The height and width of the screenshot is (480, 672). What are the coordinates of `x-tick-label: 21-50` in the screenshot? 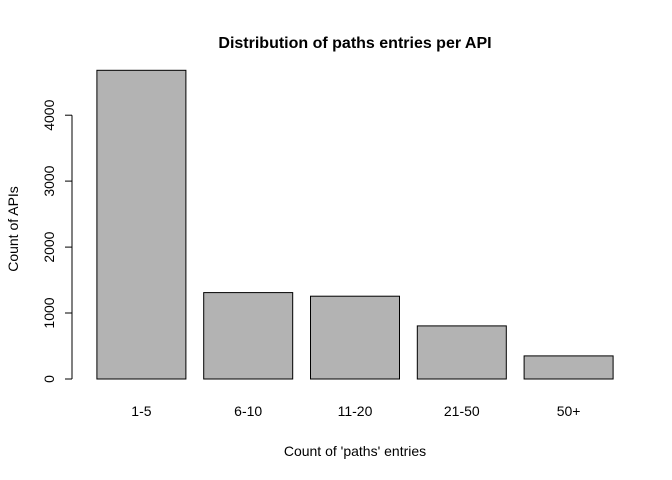 It's located at (462, 411).